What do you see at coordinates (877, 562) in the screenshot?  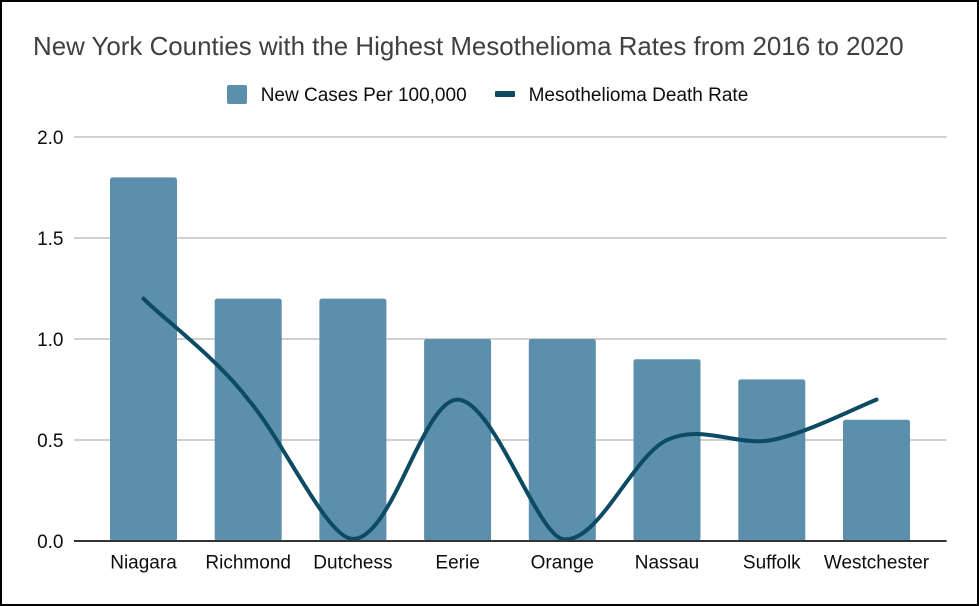 I see `svg-text: Westchester` at bounding box center [877, 562].